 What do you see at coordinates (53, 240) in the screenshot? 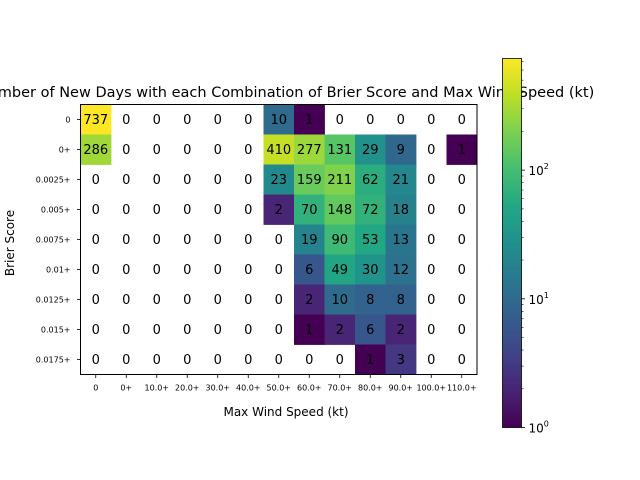
I see `y-tick-label: 0.0075+` at bounding box center [53, 240].